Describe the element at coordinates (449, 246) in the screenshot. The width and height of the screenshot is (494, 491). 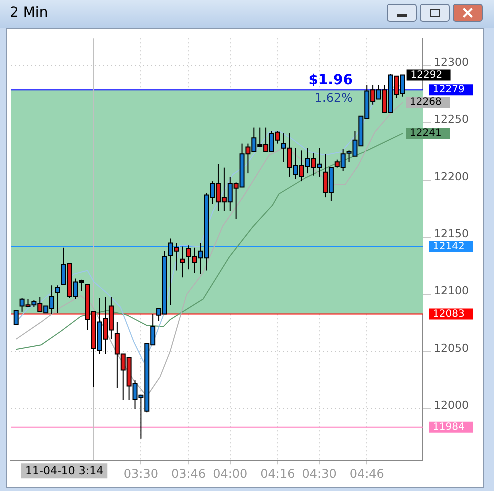
I see `ref-line-label: 12142` at that location.